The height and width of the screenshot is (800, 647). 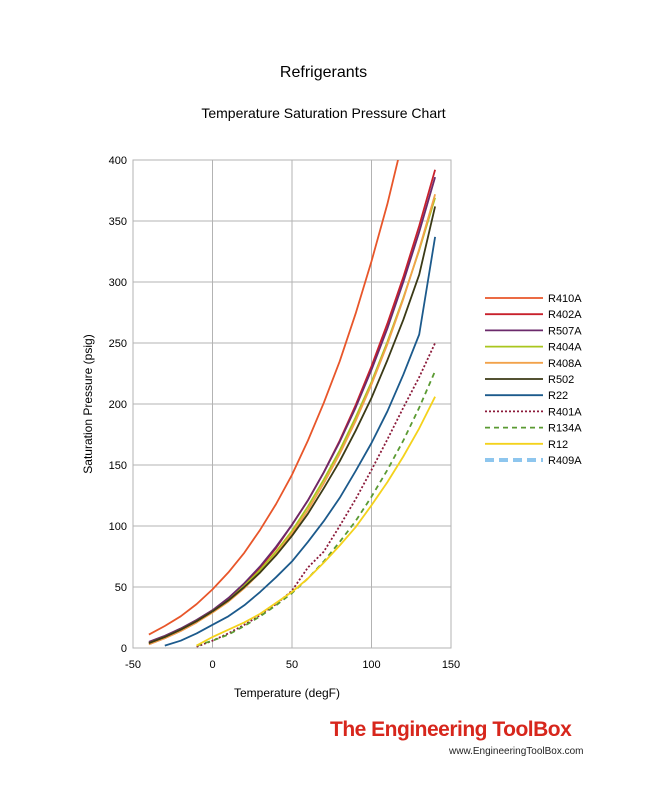 What do you see at coordinates (118, 466) in the screenshot?
I see `y-tick-label: 150` at bounding box center [118, 466].